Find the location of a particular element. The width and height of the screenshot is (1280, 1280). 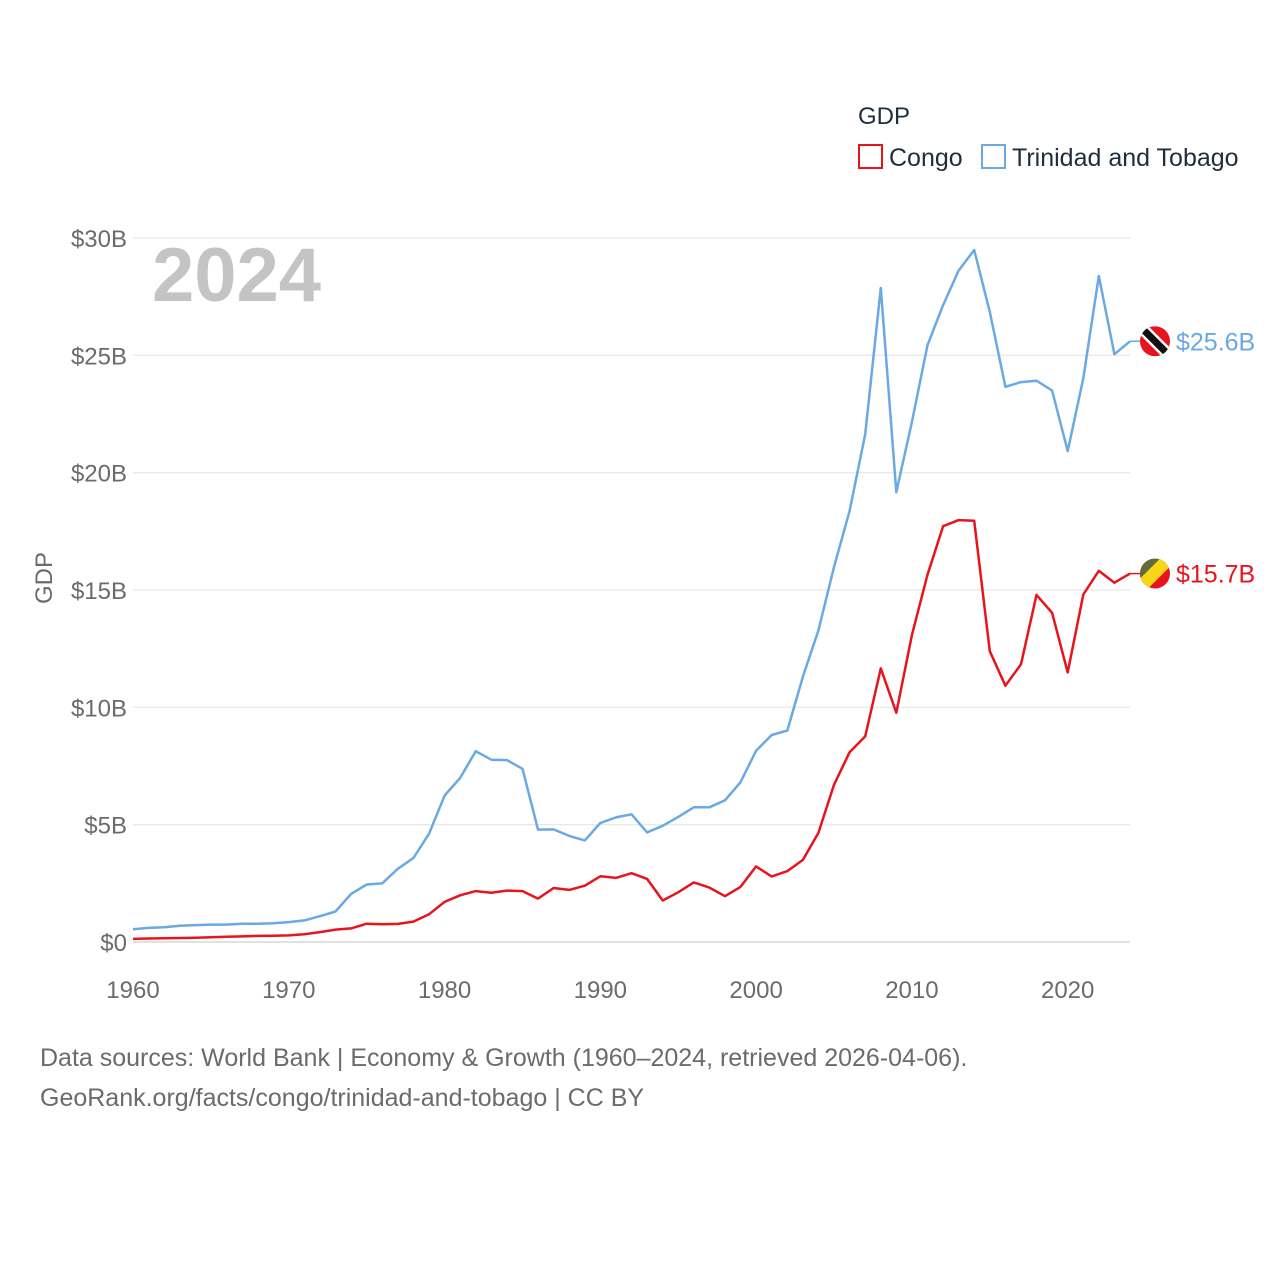

trinidad-flag-icon is located at coordinates (1155, 341).